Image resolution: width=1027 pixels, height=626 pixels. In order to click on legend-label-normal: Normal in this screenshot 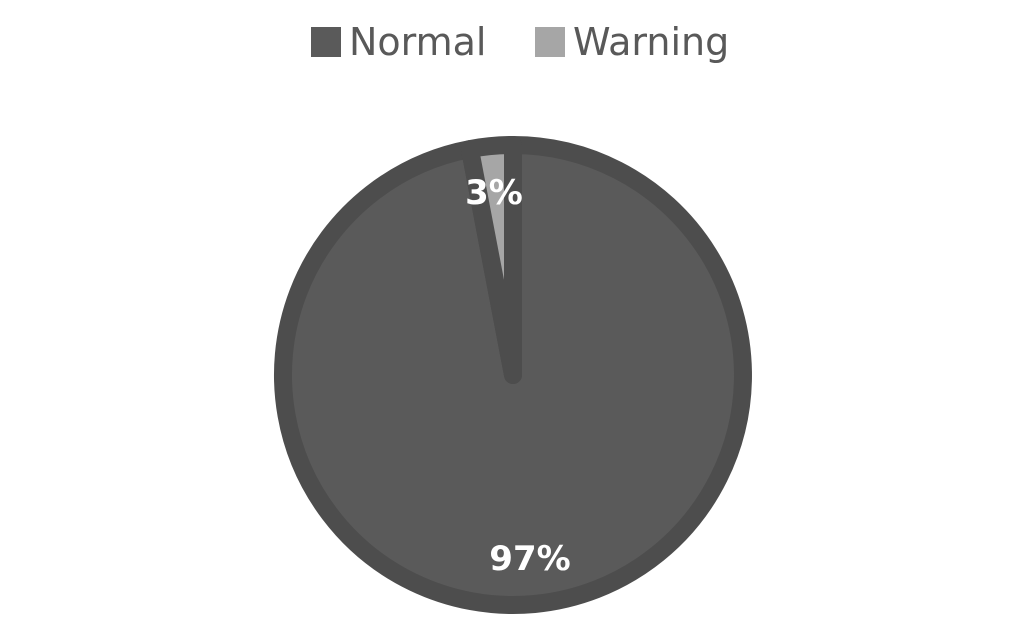, I will do `click(418, 42)`.